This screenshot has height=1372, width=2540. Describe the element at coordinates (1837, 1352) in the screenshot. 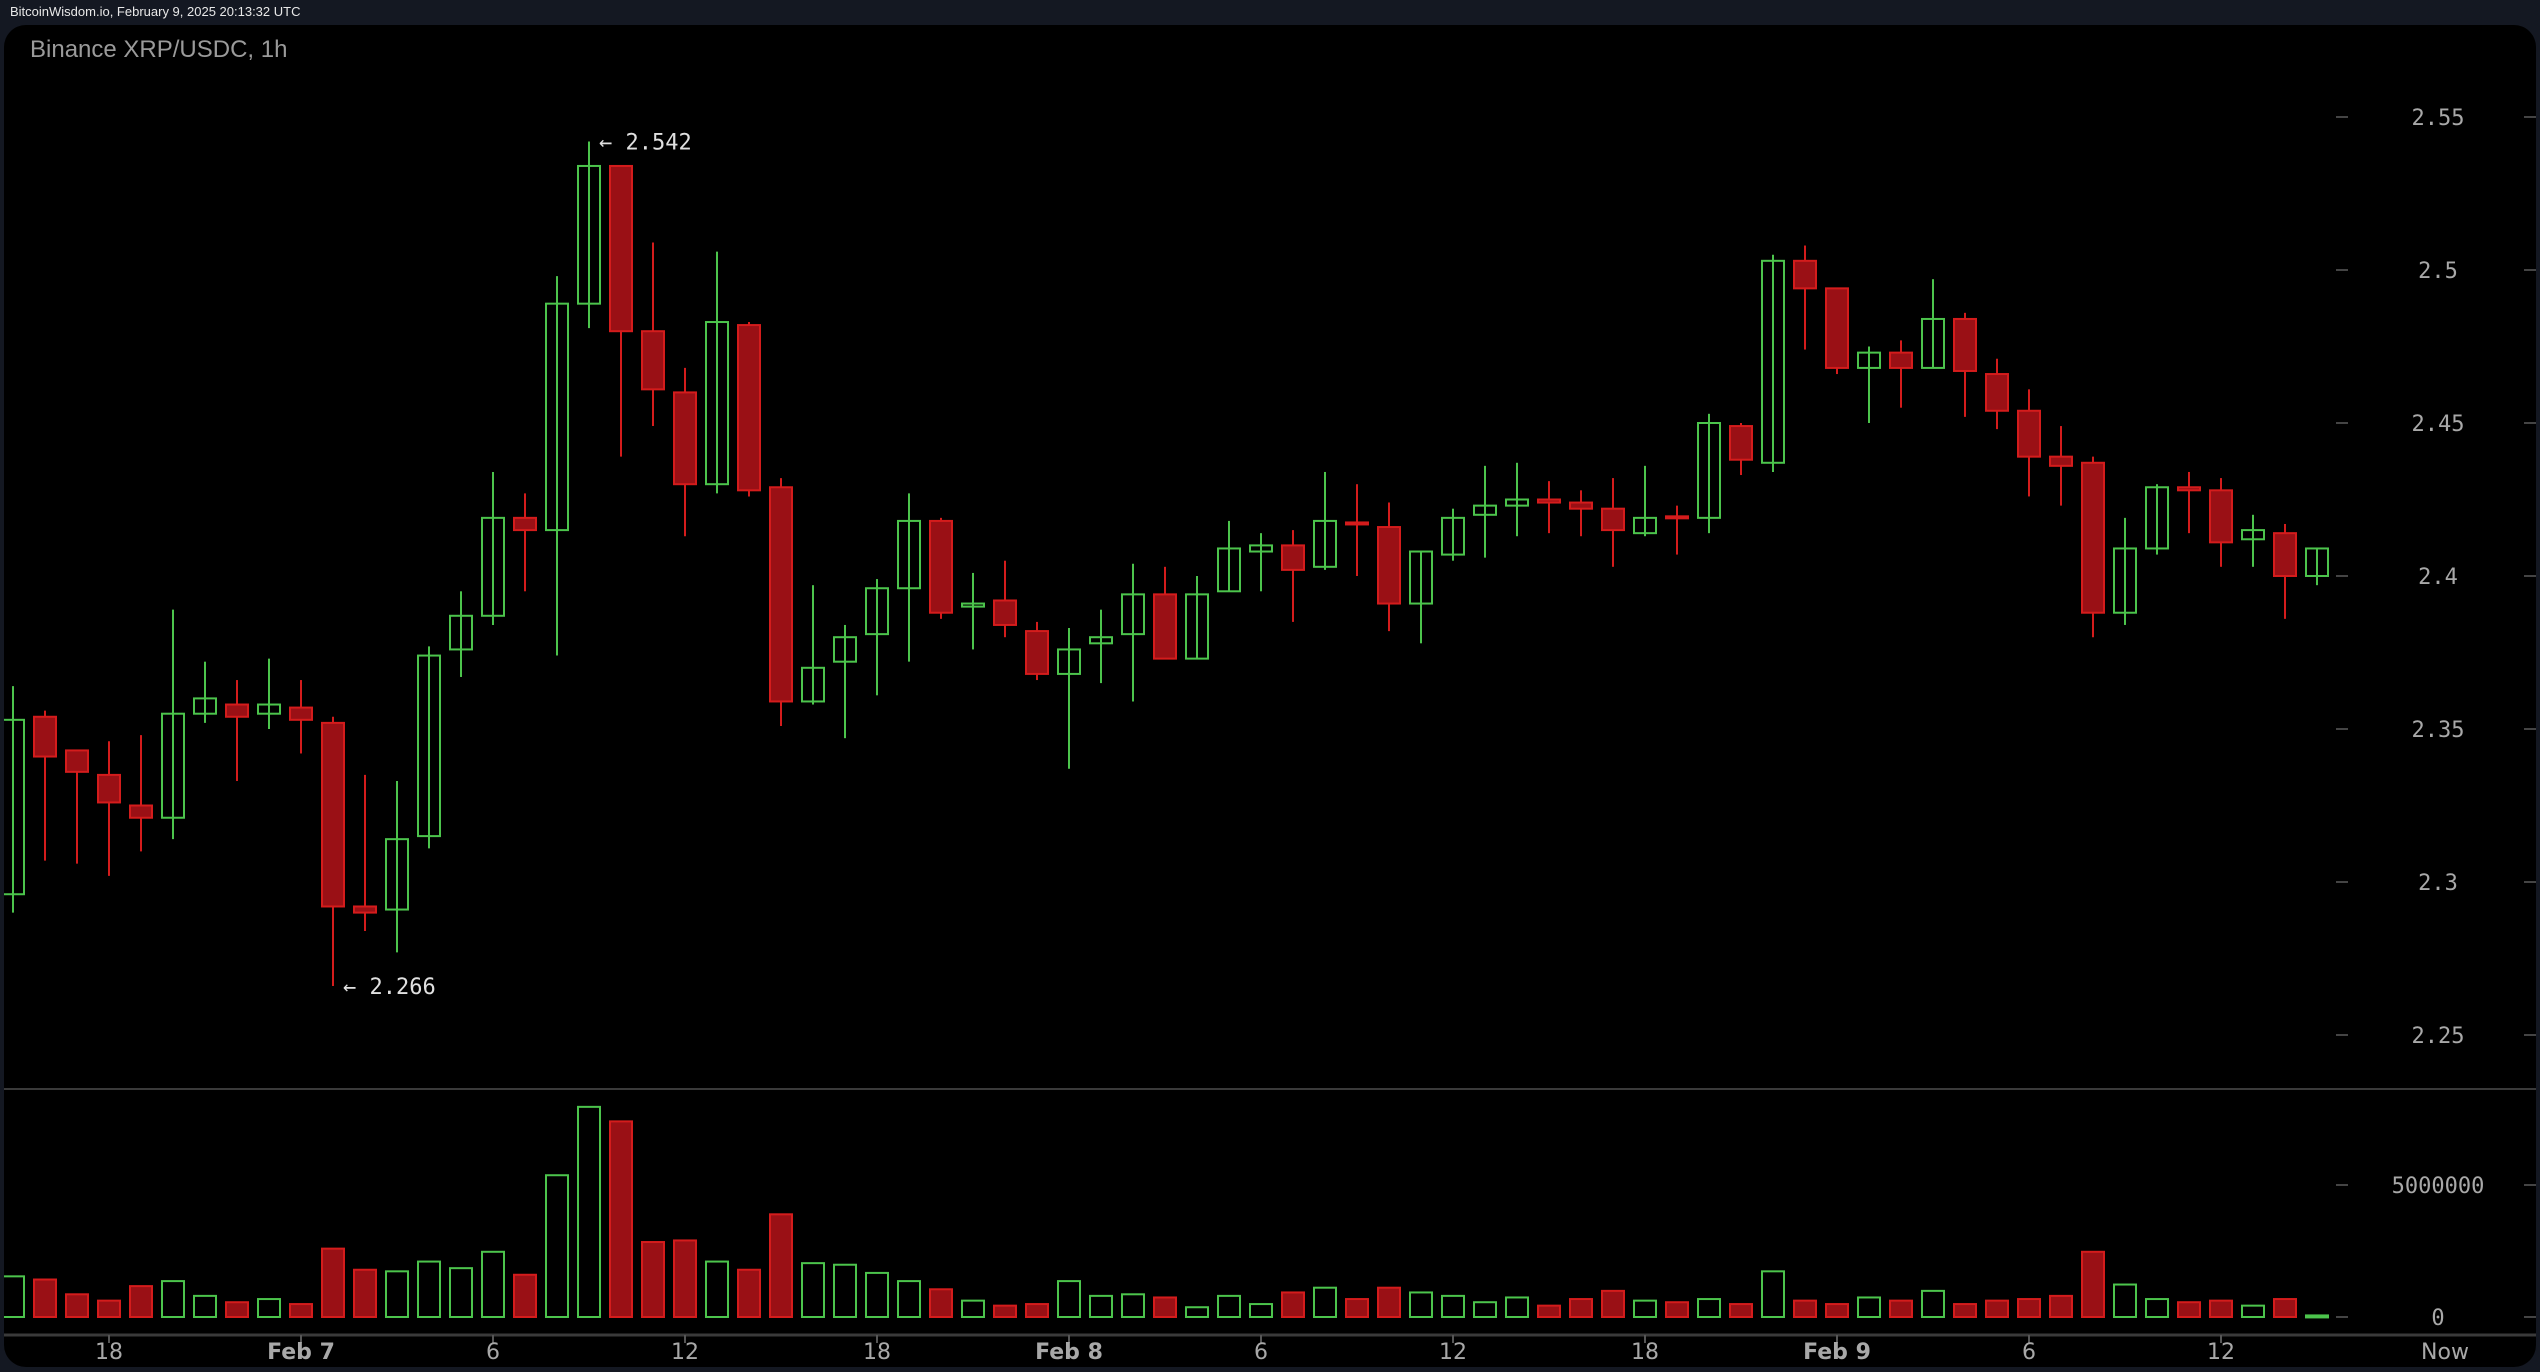

I see `x-axis-label: Feb 9` at that location.